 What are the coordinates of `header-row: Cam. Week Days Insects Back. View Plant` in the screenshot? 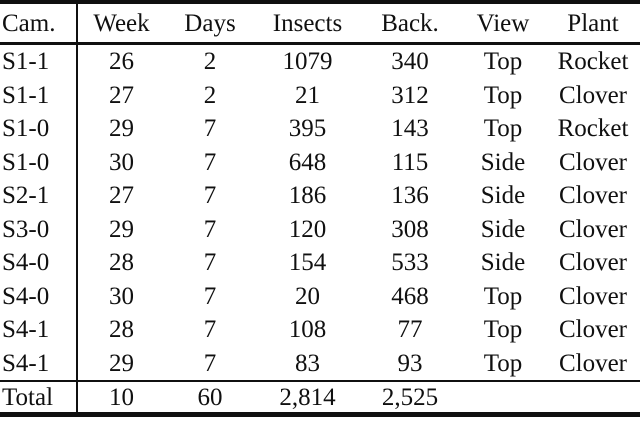 It's located at (320, 23).